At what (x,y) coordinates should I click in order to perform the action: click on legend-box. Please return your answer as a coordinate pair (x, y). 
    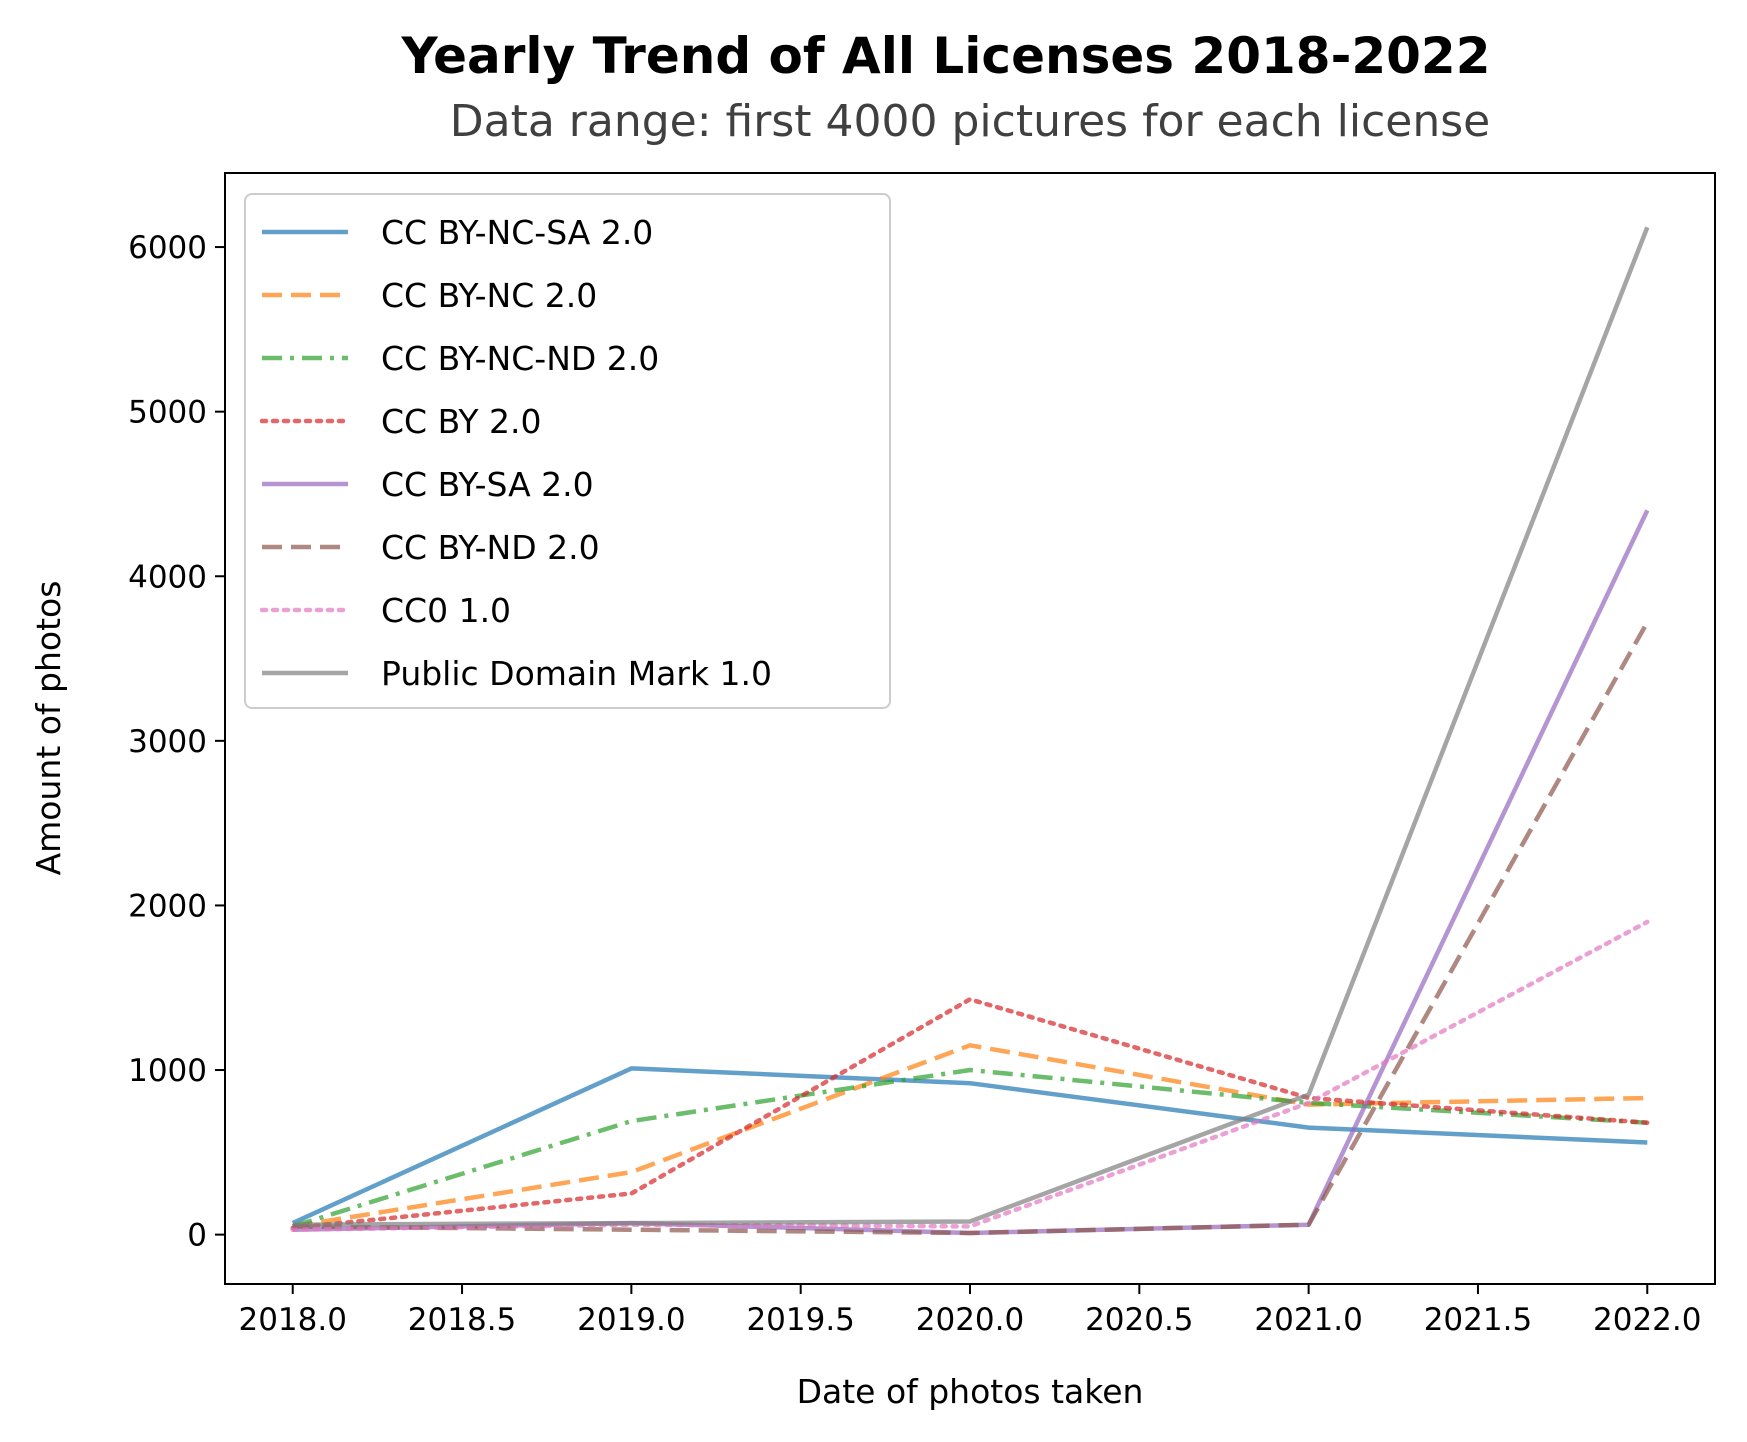
    Looking at the image, I should click on (567, 451).